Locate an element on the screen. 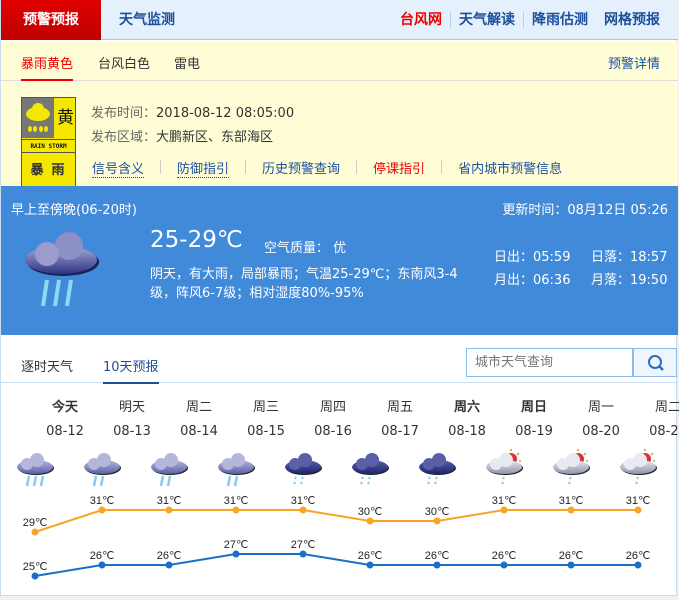 This screenshot has width=679, height=600. nav-grid-forecast: 网格预报 is located at coordinates (632, 20).